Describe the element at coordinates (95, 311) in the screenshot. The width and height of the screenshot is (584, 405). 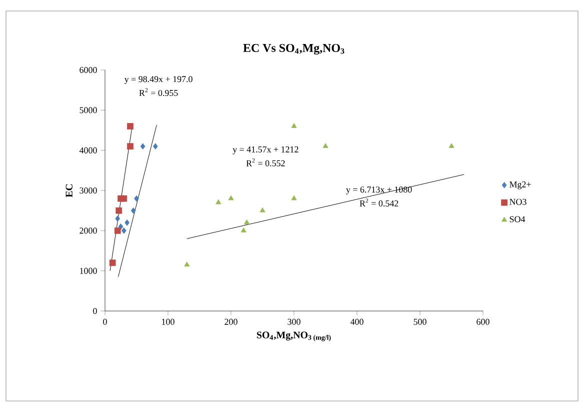
I see `y-tick-label: 0` at that location.